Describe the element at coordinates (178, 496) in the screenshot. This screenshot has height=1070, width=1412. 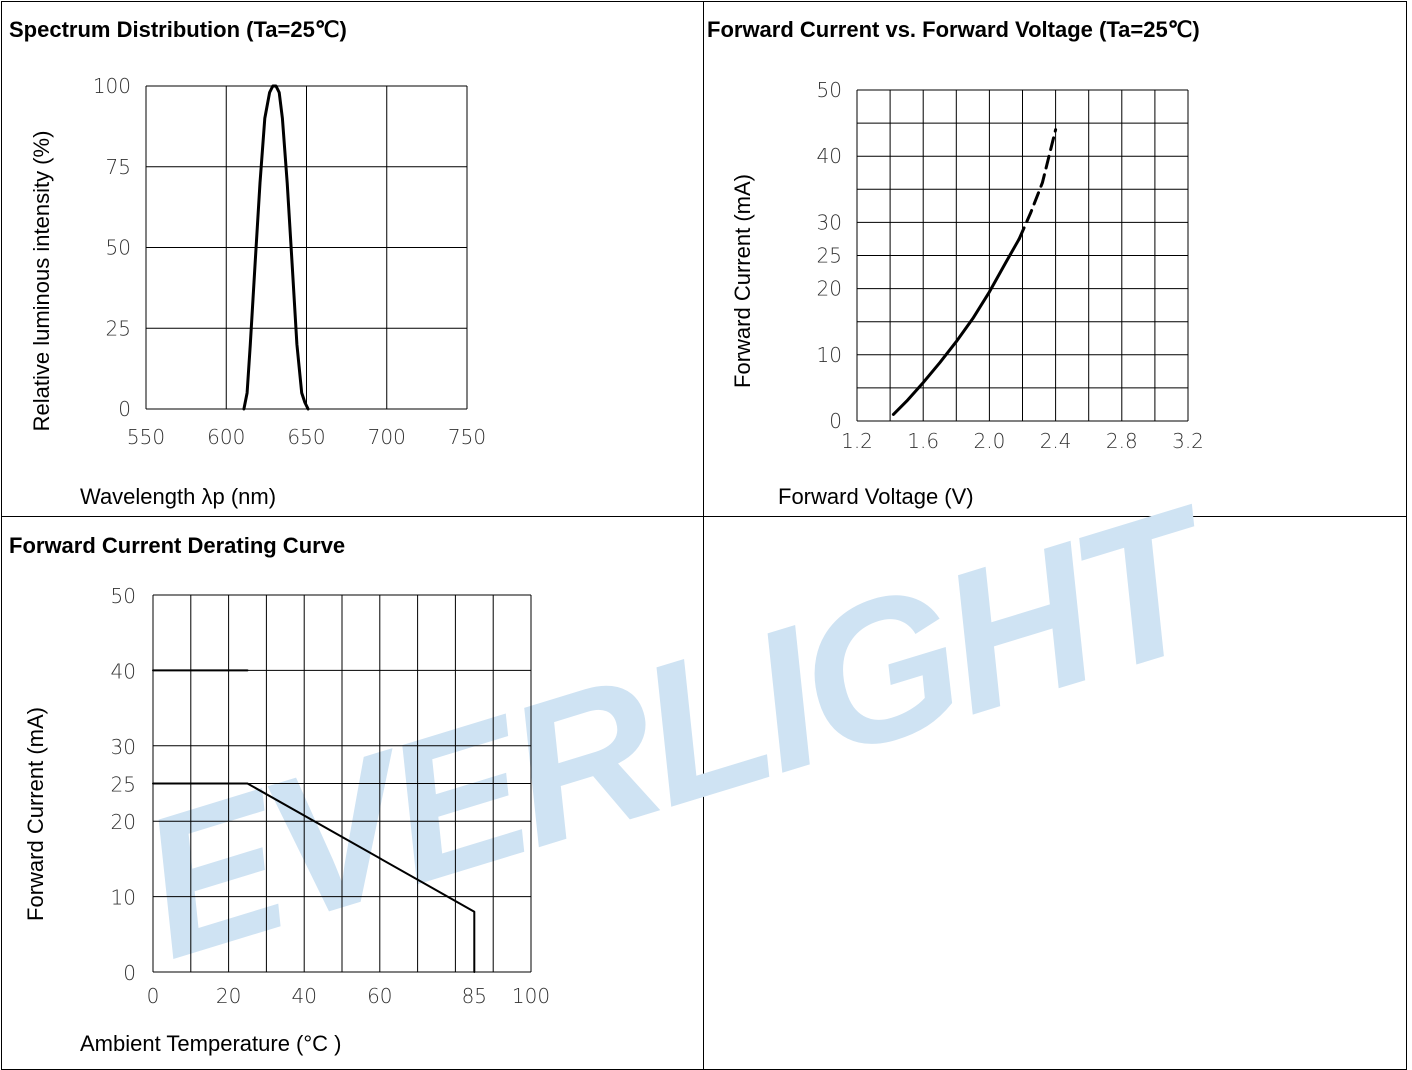
I see `x-axis-label: Wavelength λp (nm)` at that location.